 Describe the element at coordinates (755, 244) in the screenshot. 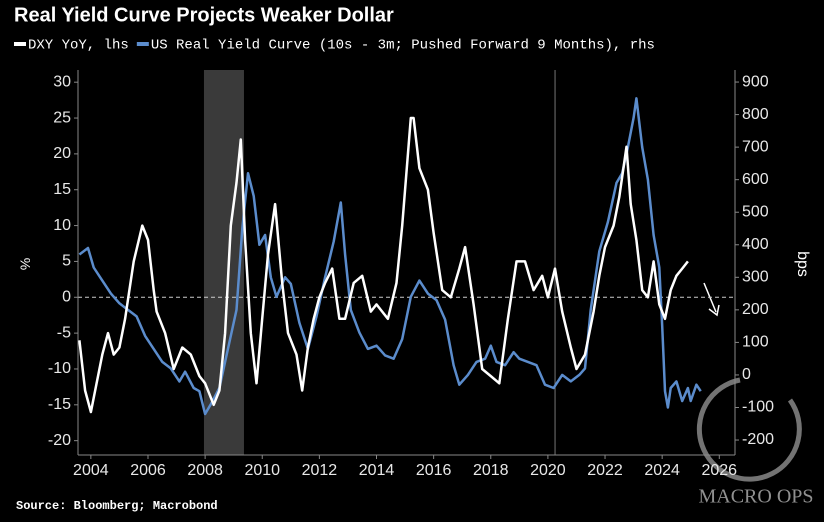

I see `y2-tick-label: 400` at that location.